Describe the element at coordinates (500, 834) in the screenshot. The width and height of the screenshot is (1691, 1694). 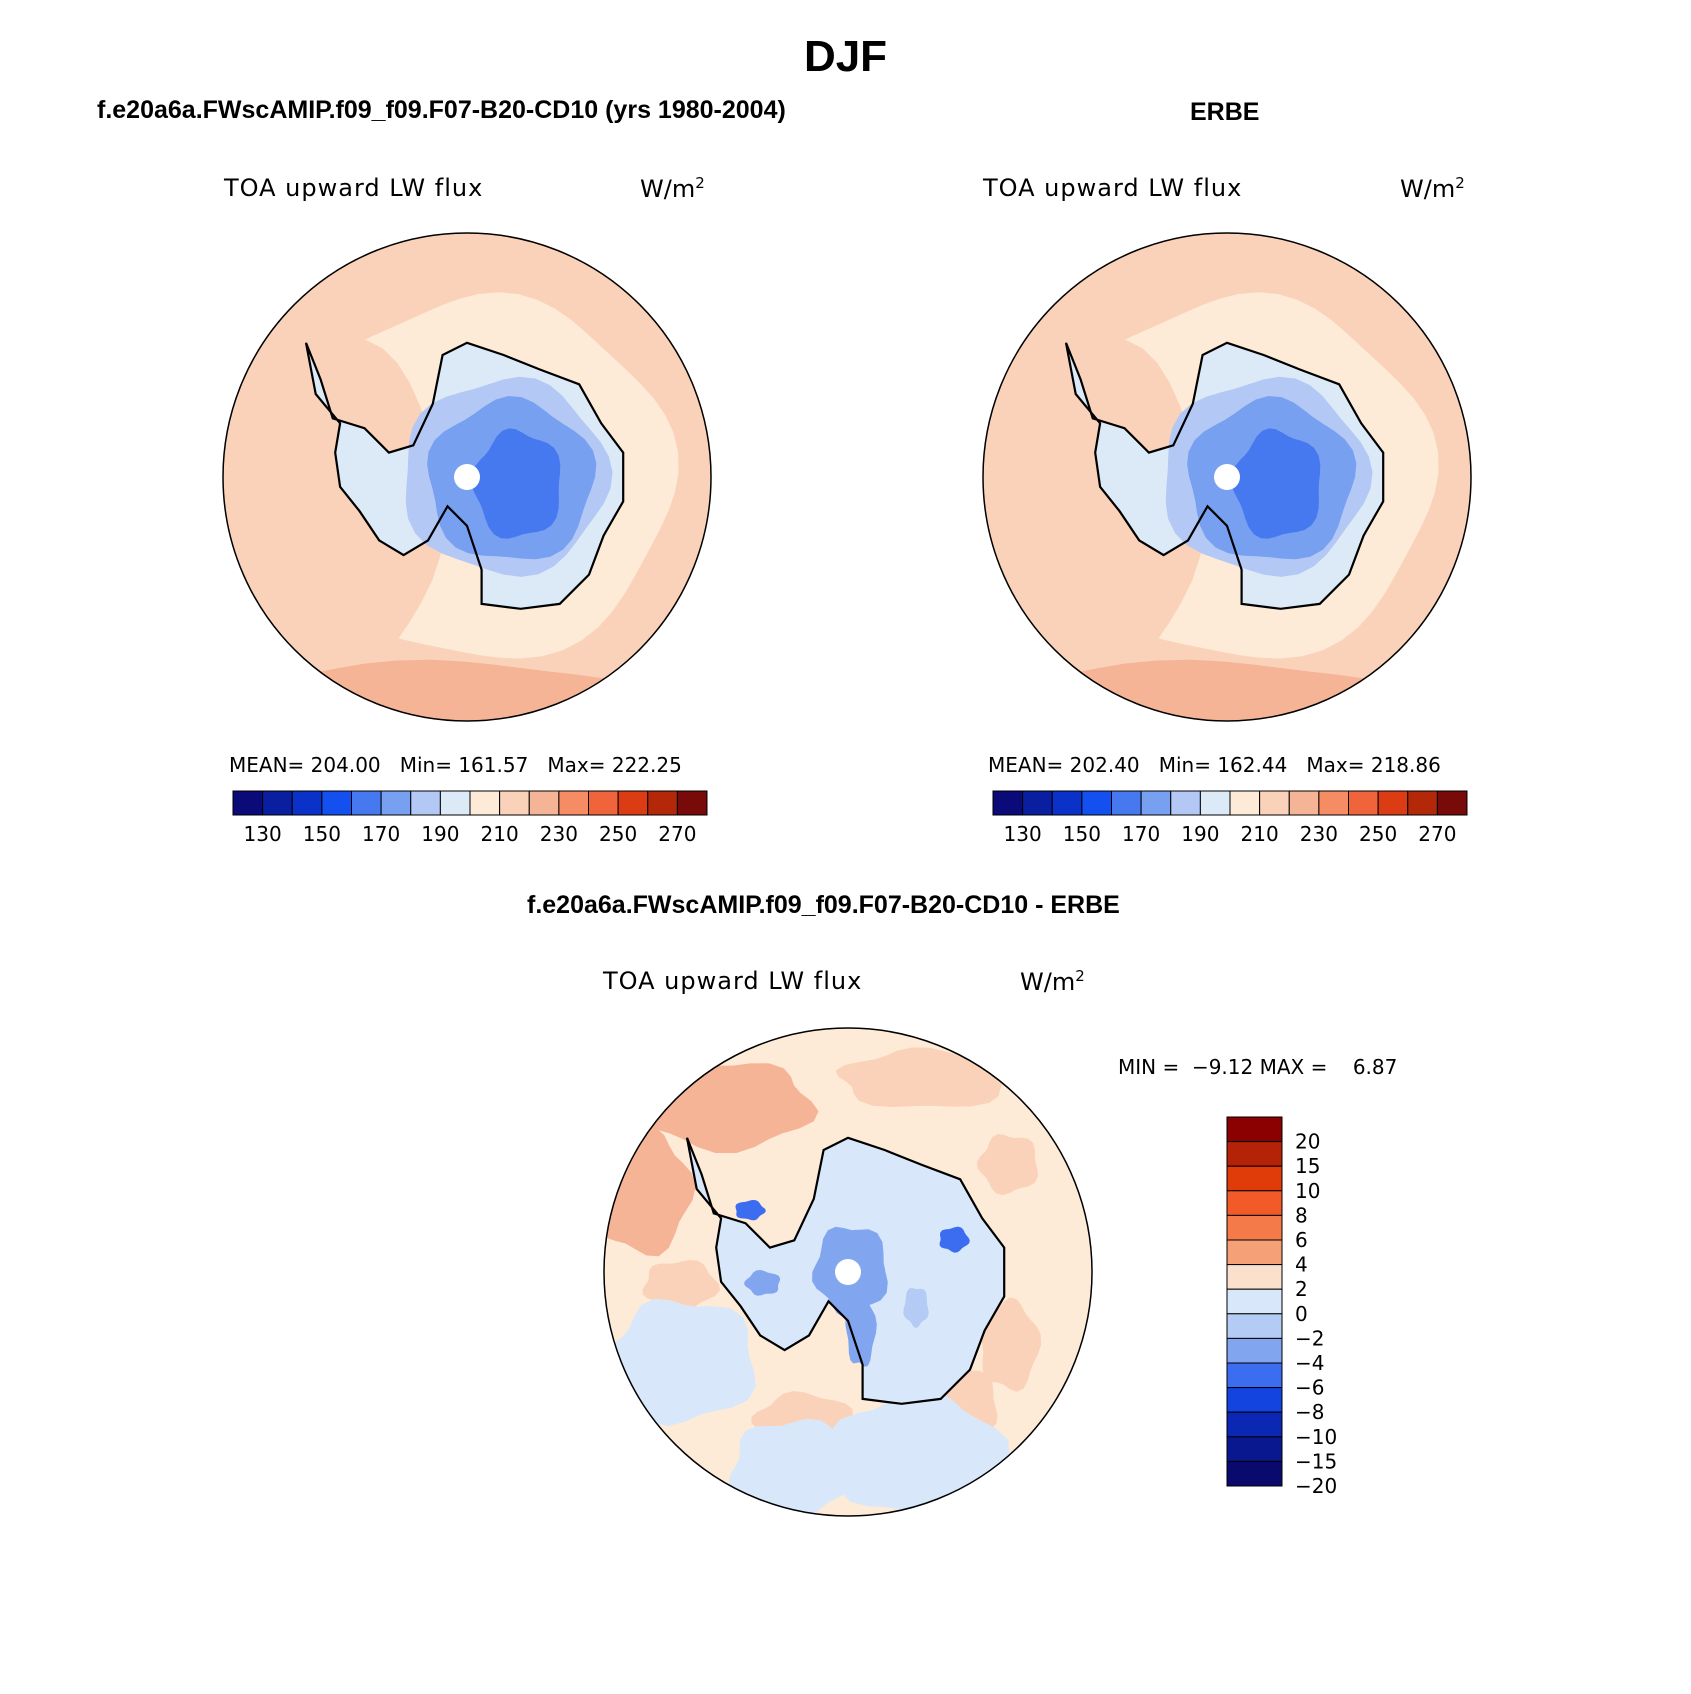
I see `colorbar-tick-label: 210` at that location.